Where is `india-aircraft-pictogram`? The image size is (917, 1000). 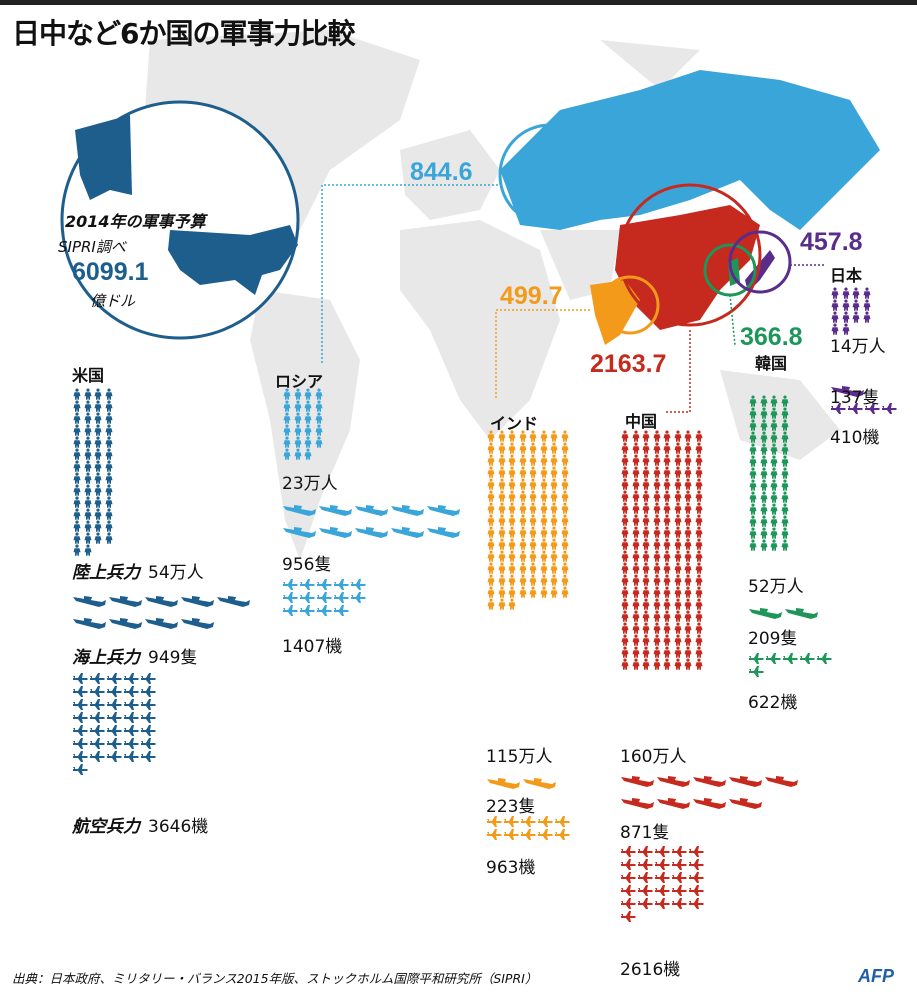 india-aircraft-pictogram is located at coordinates (533, 828).